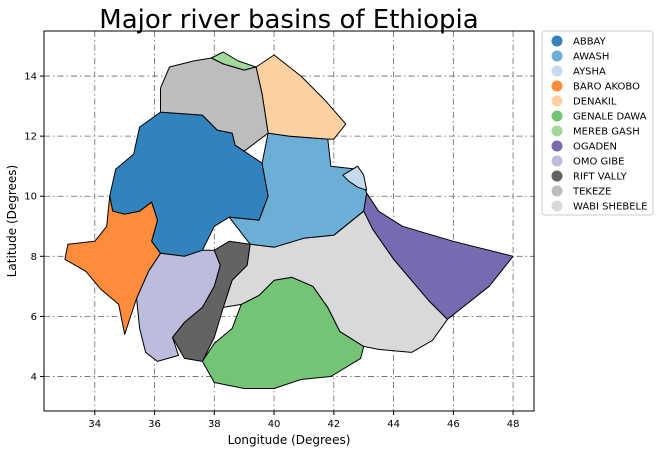  I want to click on x-tick-label: 48, so click(513, 424).